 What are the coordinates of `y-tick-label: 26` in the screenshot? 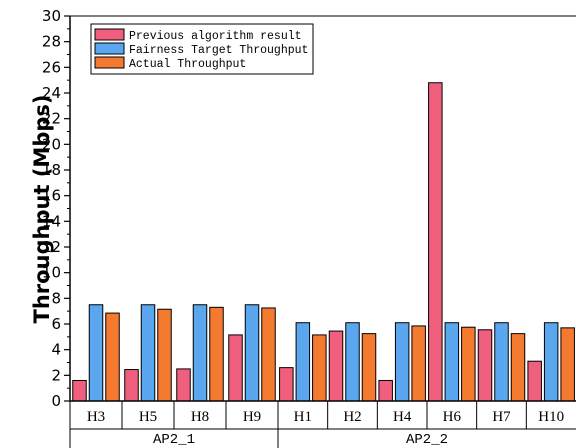 It's located at (51, 67).